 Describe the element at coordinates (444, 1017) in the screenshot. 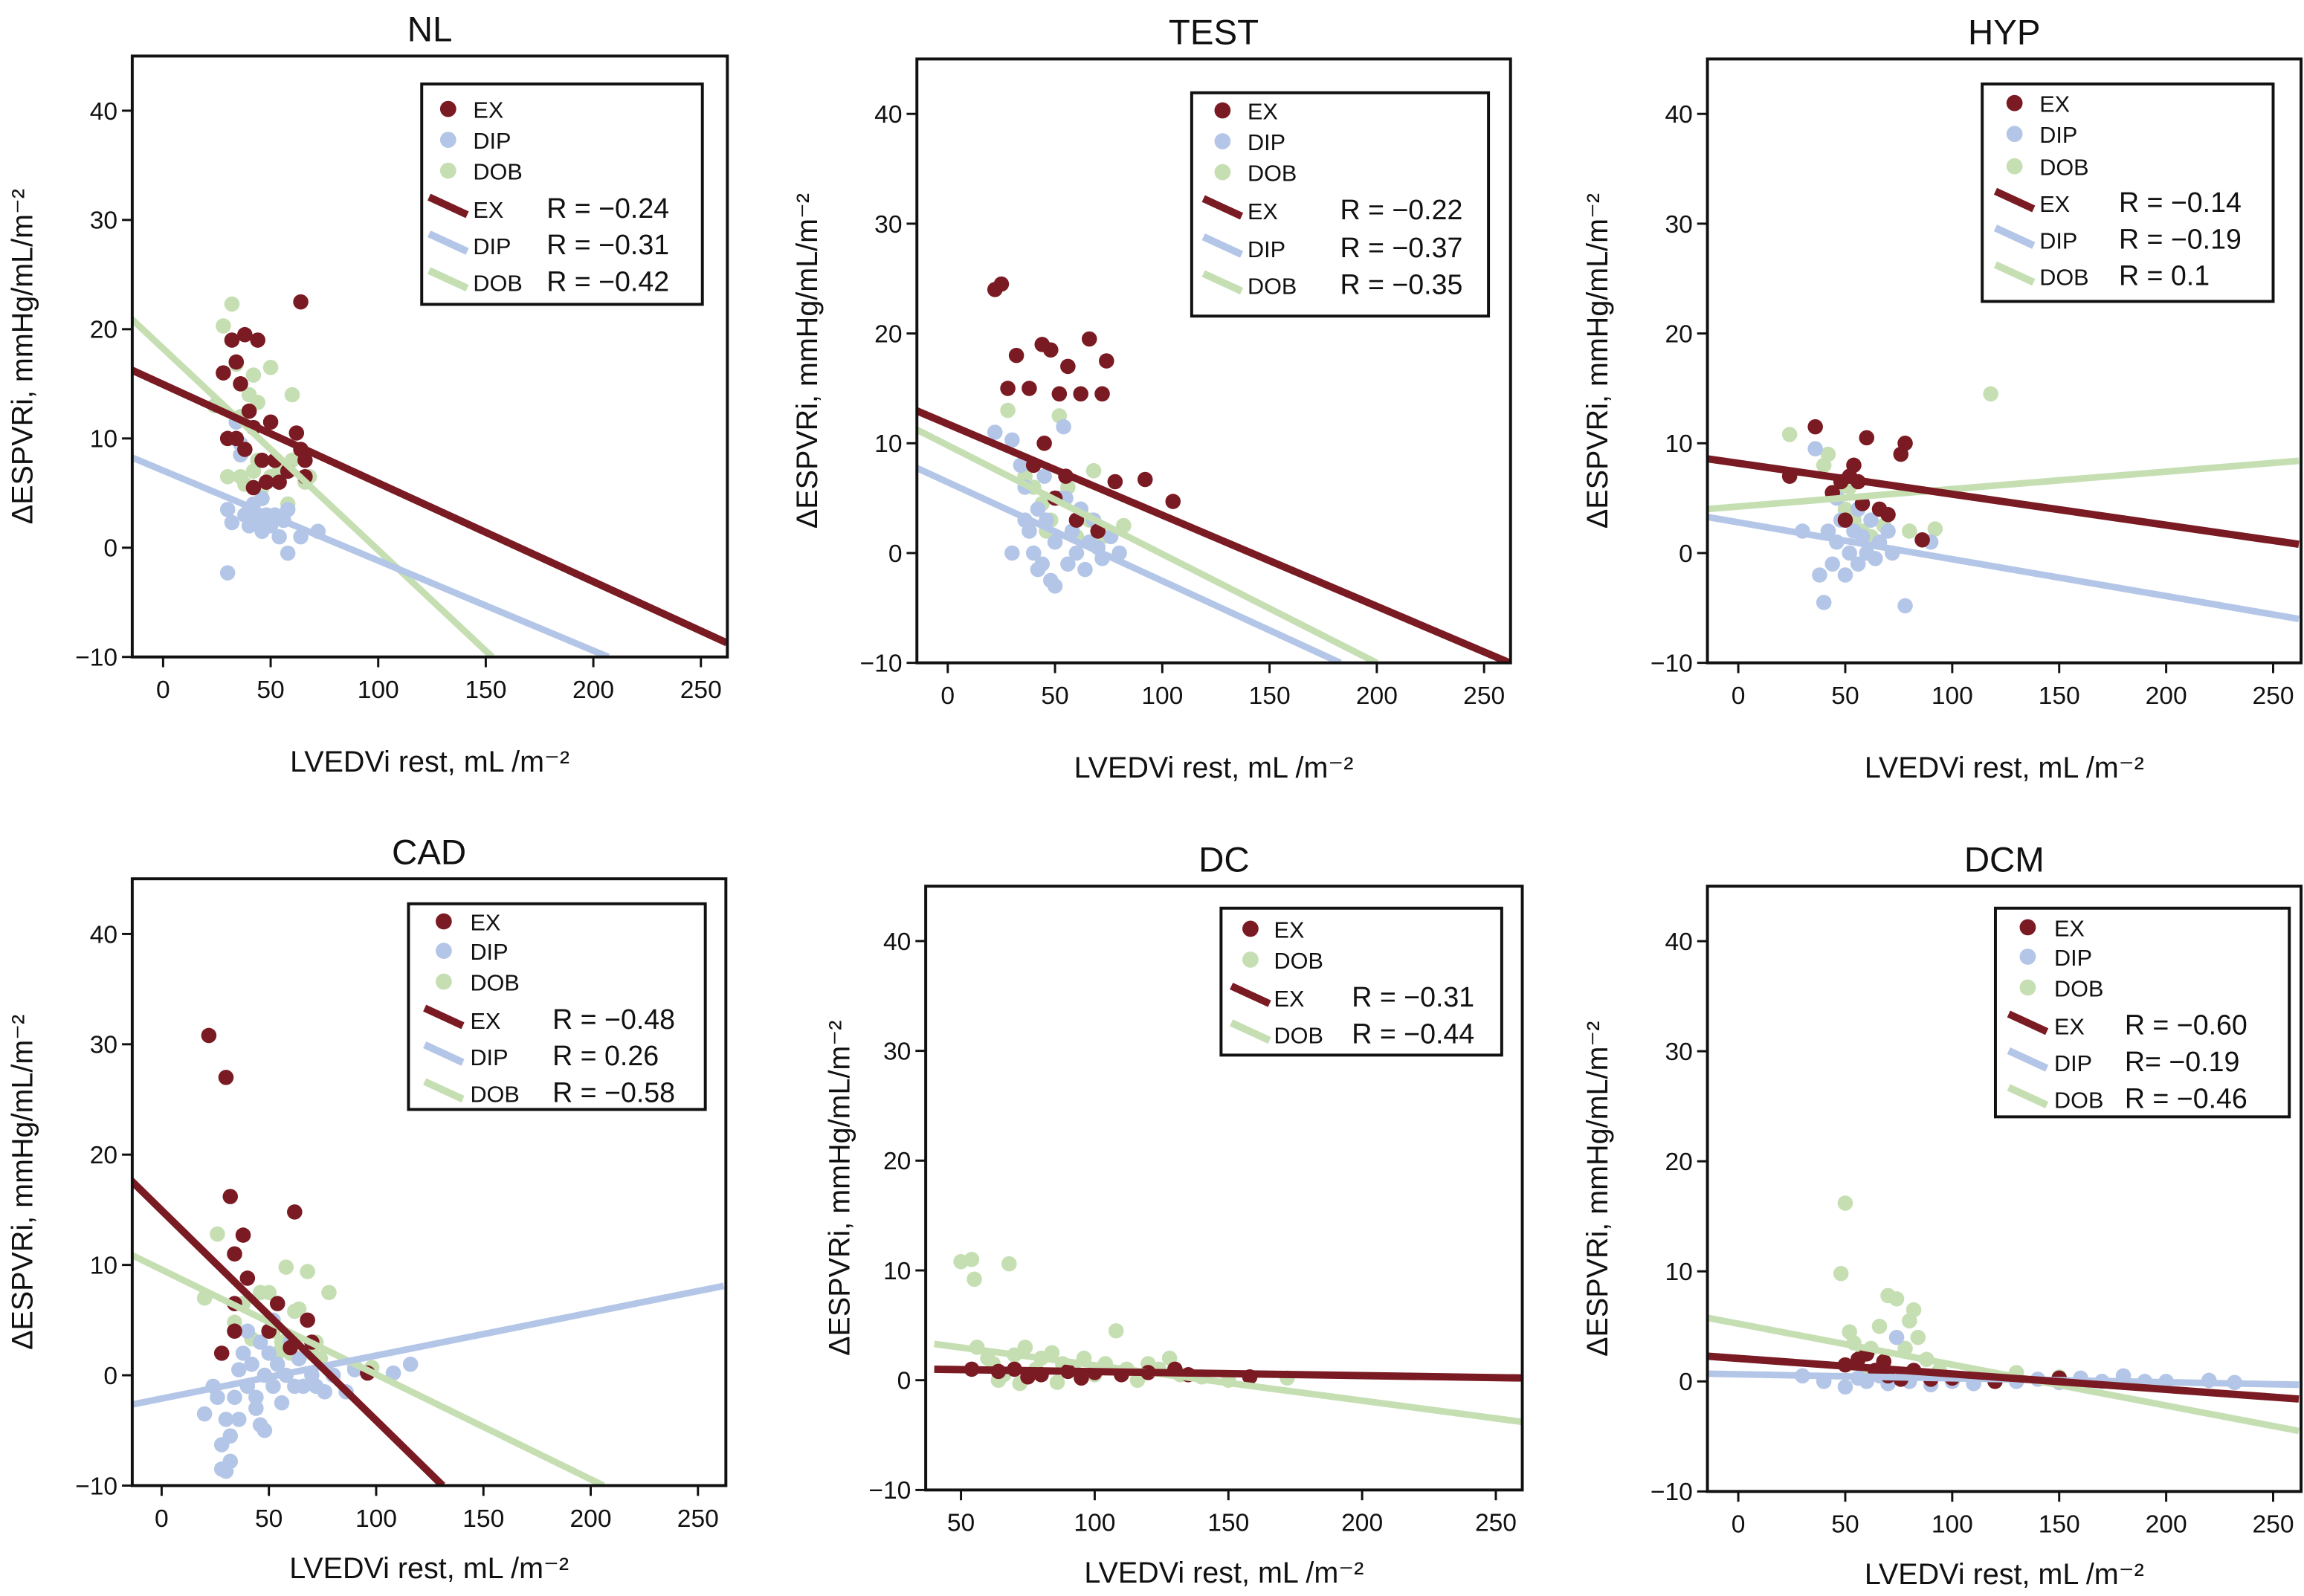

I see `legend-line-ex` at that location.